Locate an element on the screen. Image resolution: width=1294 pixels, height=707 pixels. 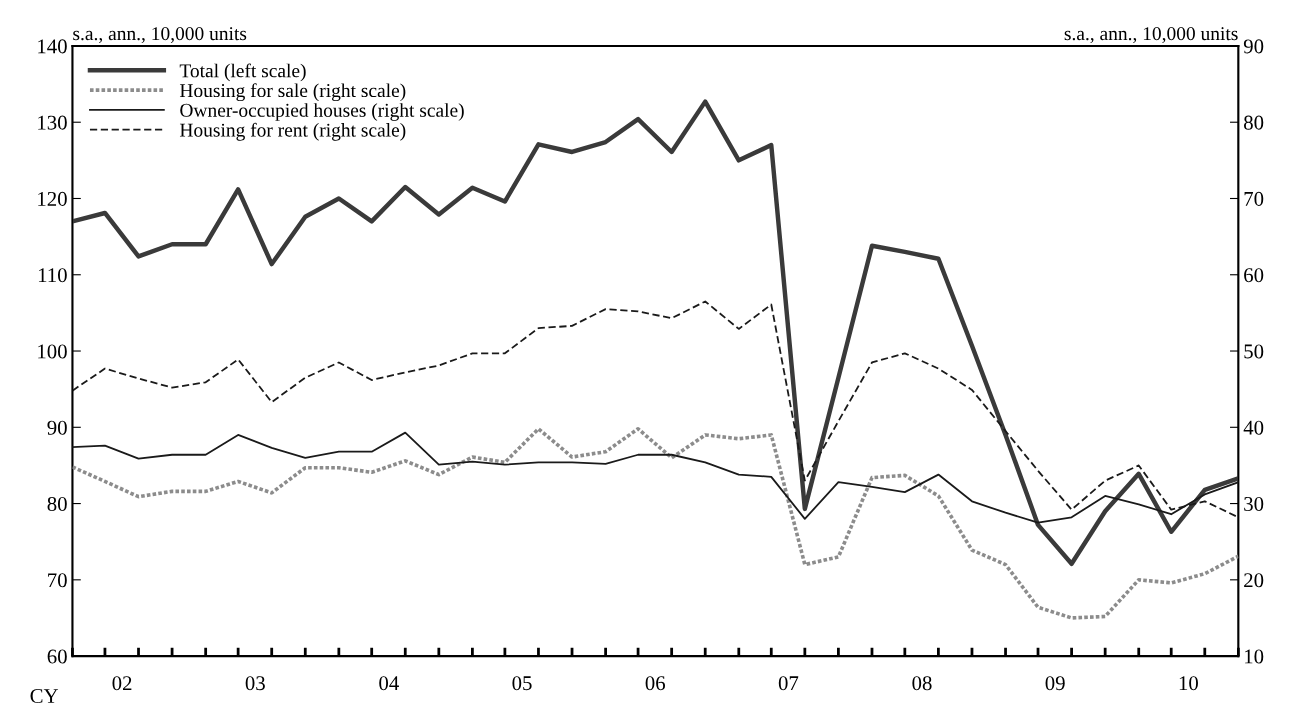
y2-tick-label: 60 is located at coordinates (1254, 275).